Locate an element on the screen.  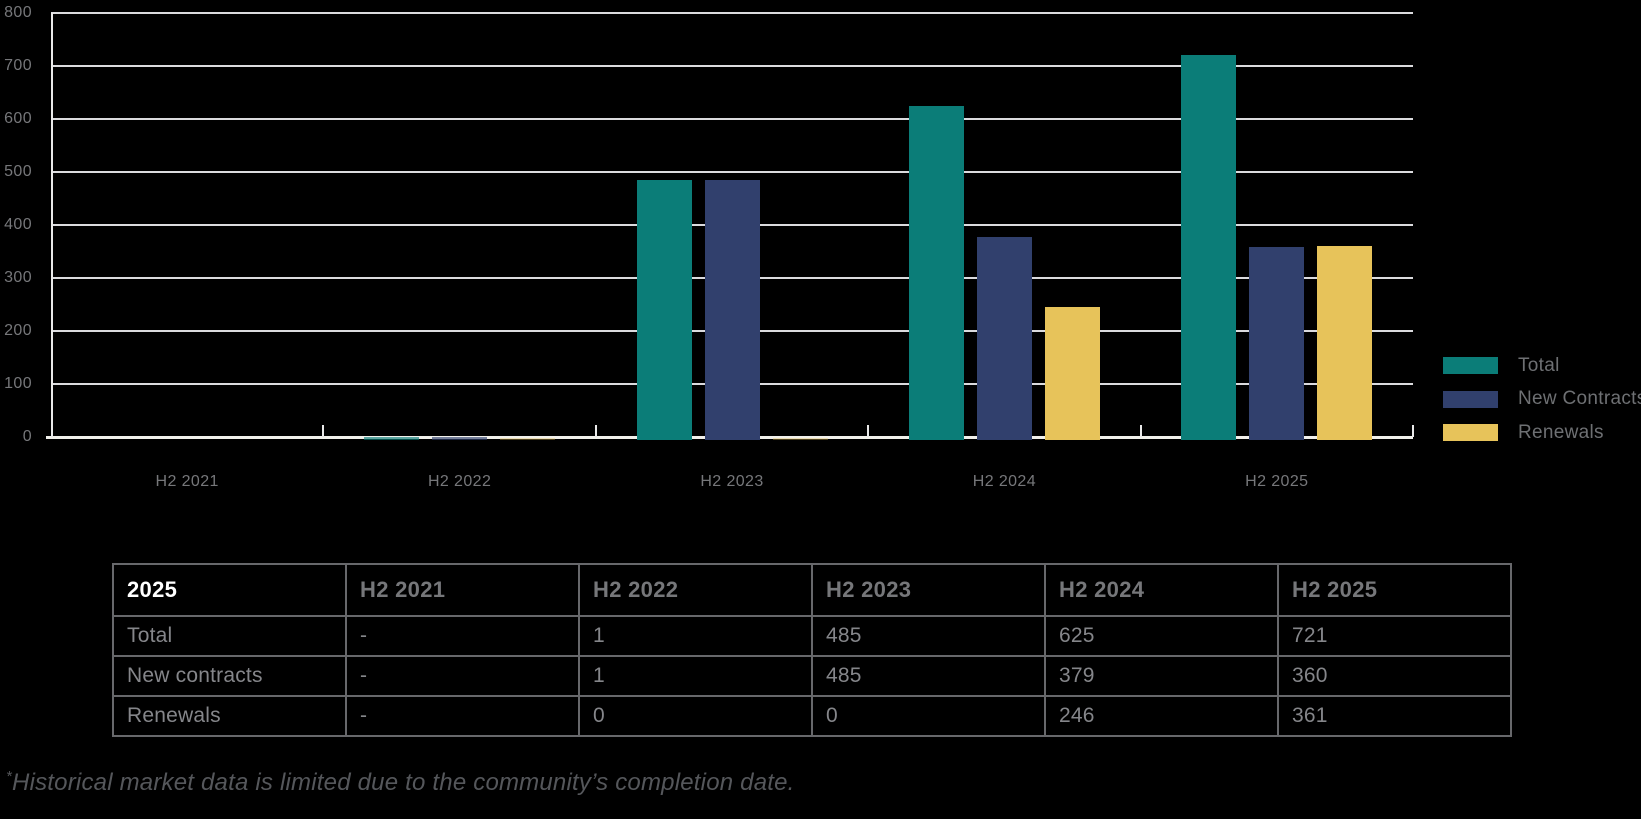
table-row-label: New contracts is located at coordinates (229, 676).